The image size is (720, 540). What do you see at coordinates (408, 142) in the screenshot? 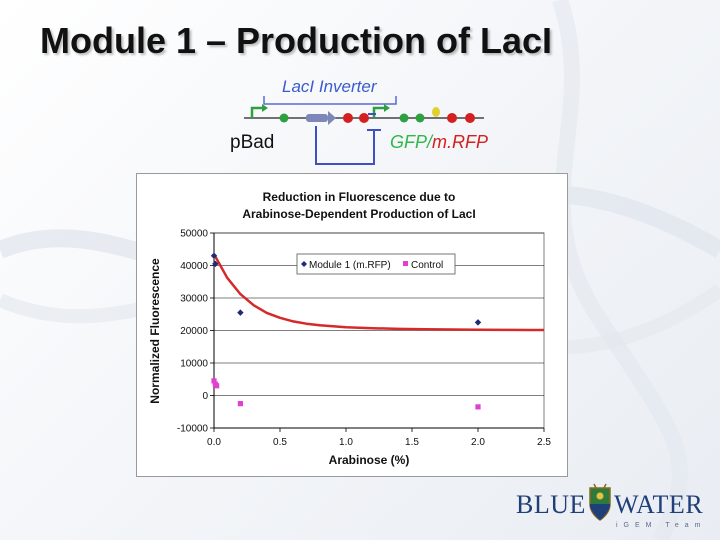
I see `reporter-gfp: GFP` at bounding box center [408, 142].